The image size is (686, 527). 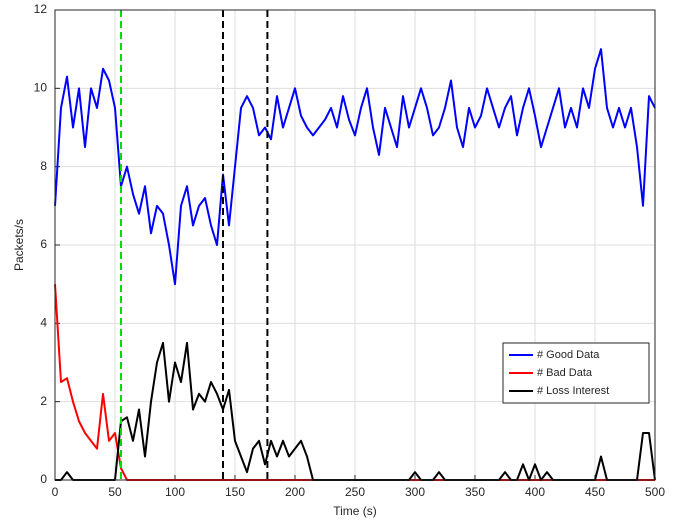 I want to click on x-tick-label: 100, so click(x=175, y=492).